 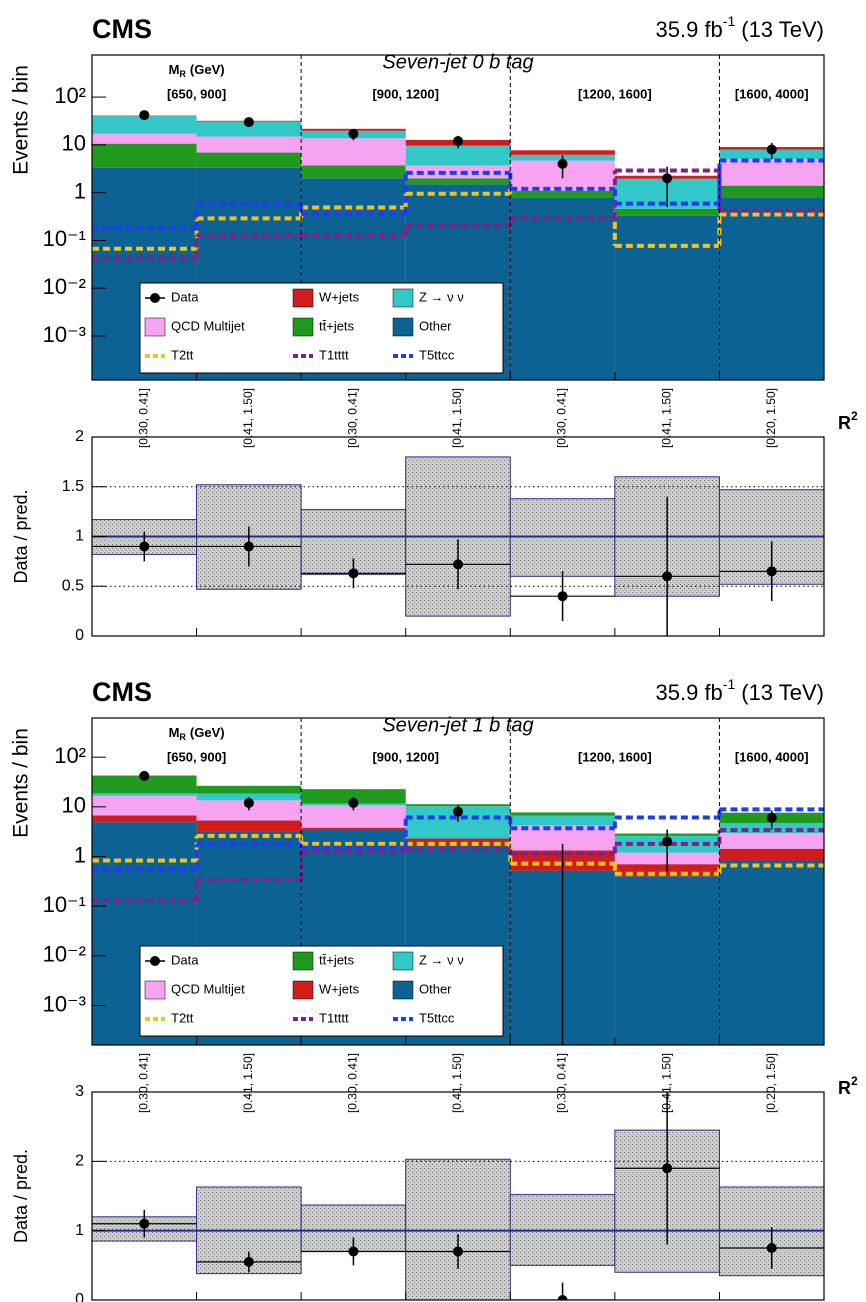 I want to click on legend-label: W+jets, so click(x=339, y=296).